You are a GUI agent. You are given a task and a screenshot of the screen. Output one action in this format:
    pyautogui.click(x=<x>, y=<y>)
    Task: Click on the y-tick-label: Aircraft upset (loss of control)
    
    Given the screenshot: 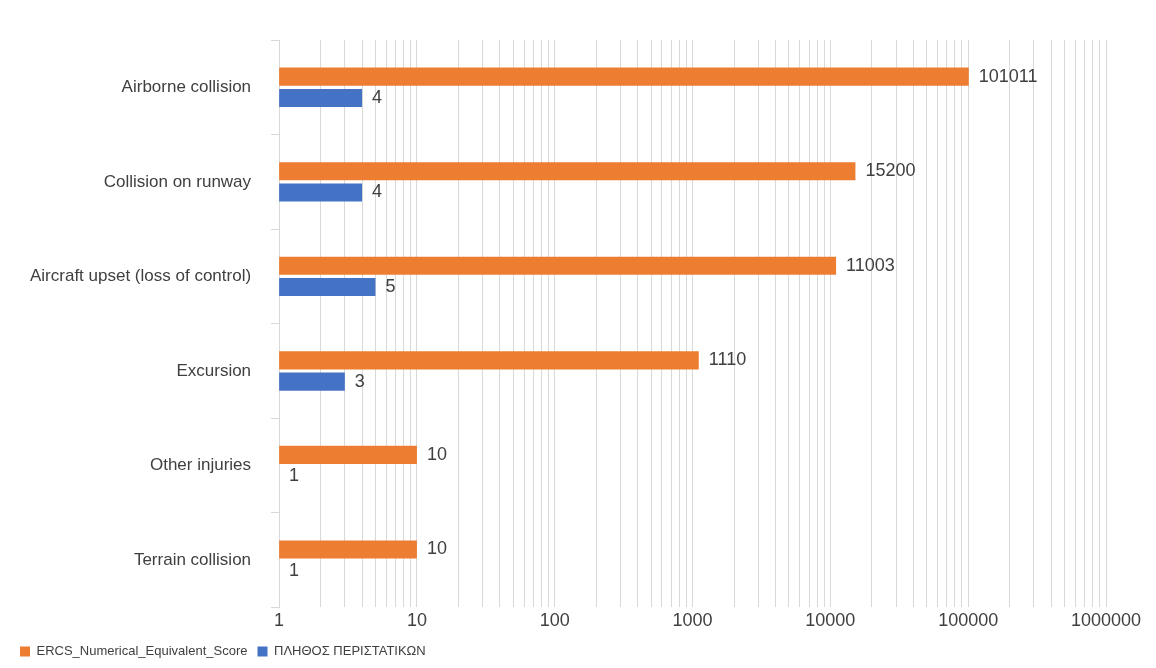 What is the action you would take?
    pyautogui.click(x=141, y=276)
    